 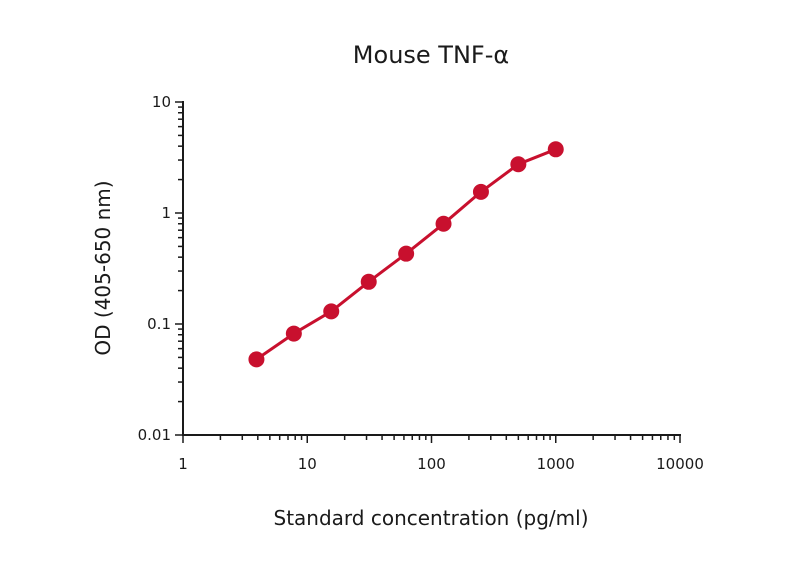 What do you see at coordinates (556, 464) in the screenshot?
I see `x-tick-label: 1000` at bounding box center [556, 464].